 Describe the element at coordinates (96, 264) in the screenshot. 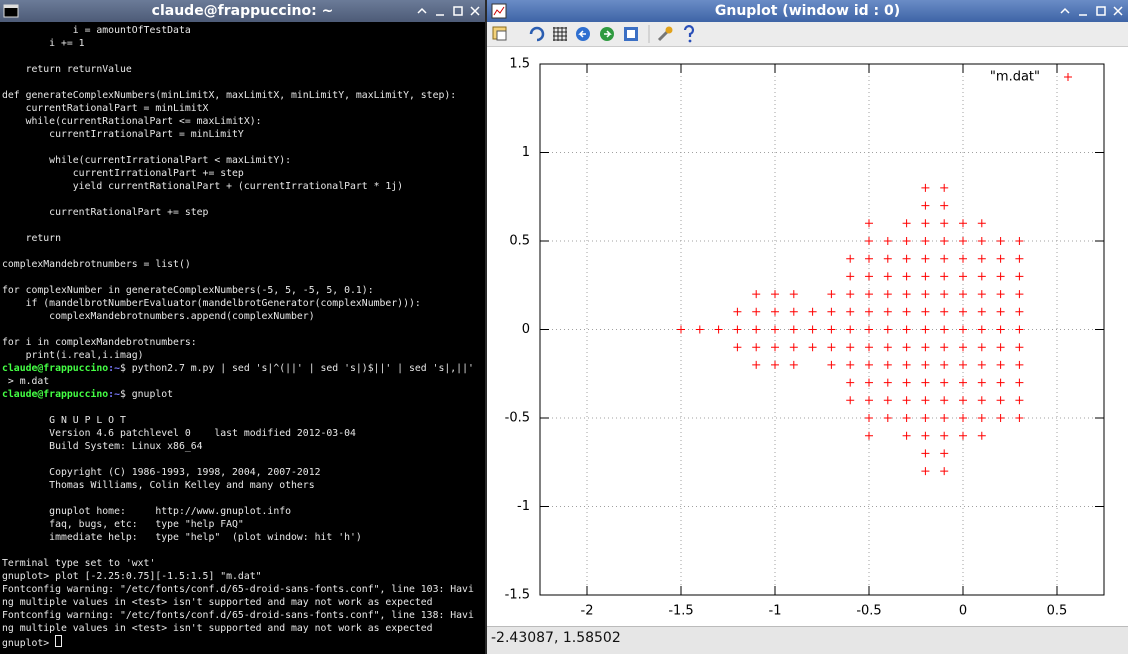

I see `terminal-line: complexMandebrotnumbers = list()` at that location.